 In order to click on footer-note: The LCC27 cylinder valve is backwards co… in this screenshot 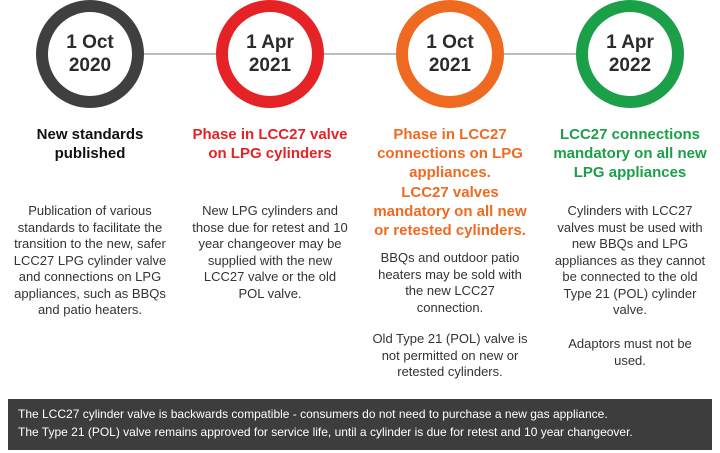, I will do `click(360, 424)`.